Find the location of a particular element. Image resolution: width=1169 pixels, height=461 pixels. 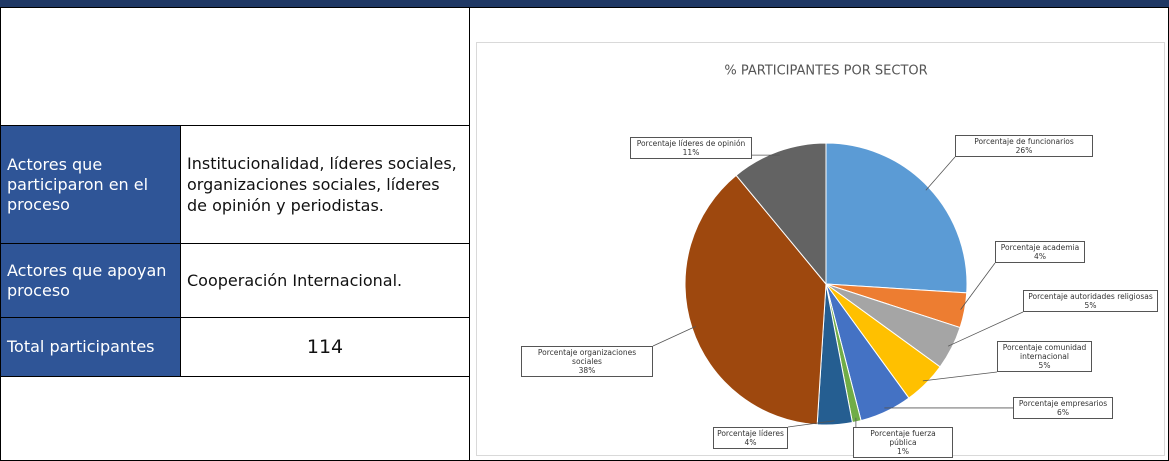

category-label: Porcentaje líderes de opinión is located at coordinates (691, 143).